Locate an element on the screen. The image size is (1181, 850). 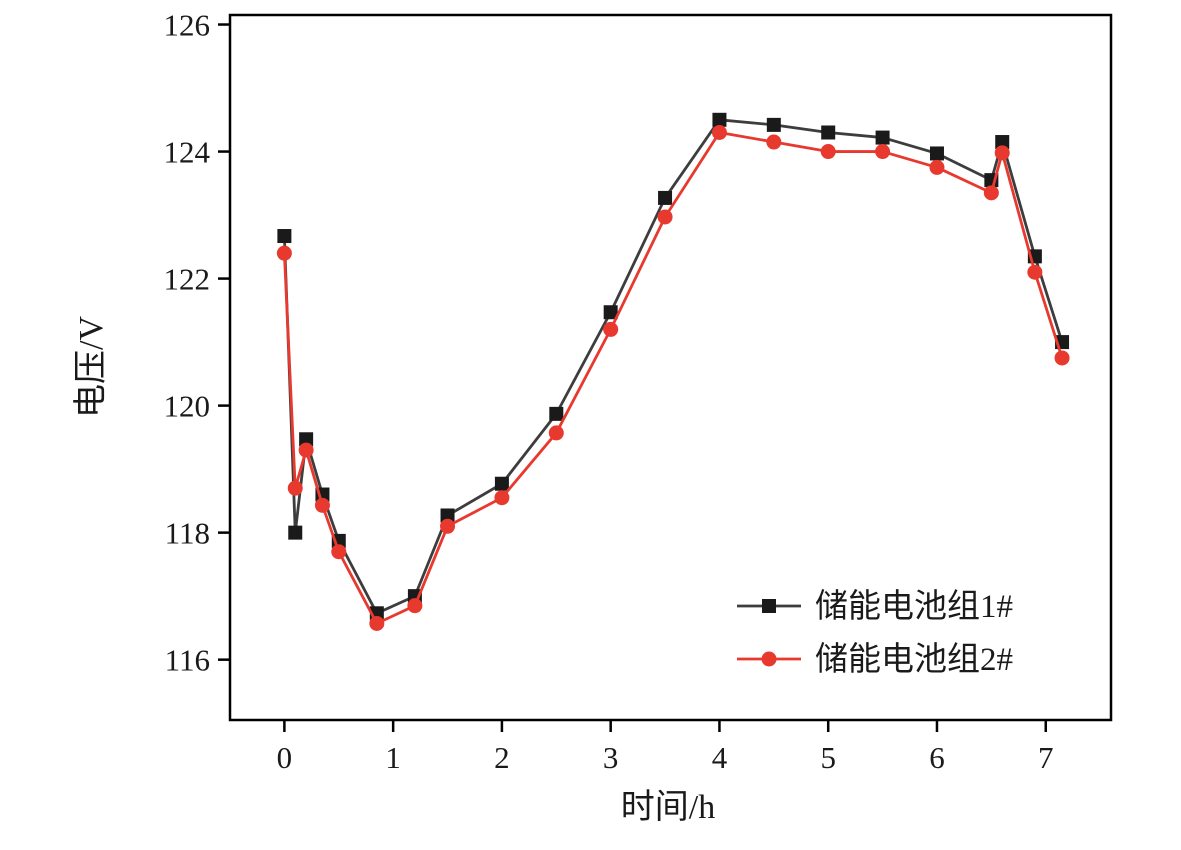
x-tick-label: 1 is located at coordinates (393, 757).